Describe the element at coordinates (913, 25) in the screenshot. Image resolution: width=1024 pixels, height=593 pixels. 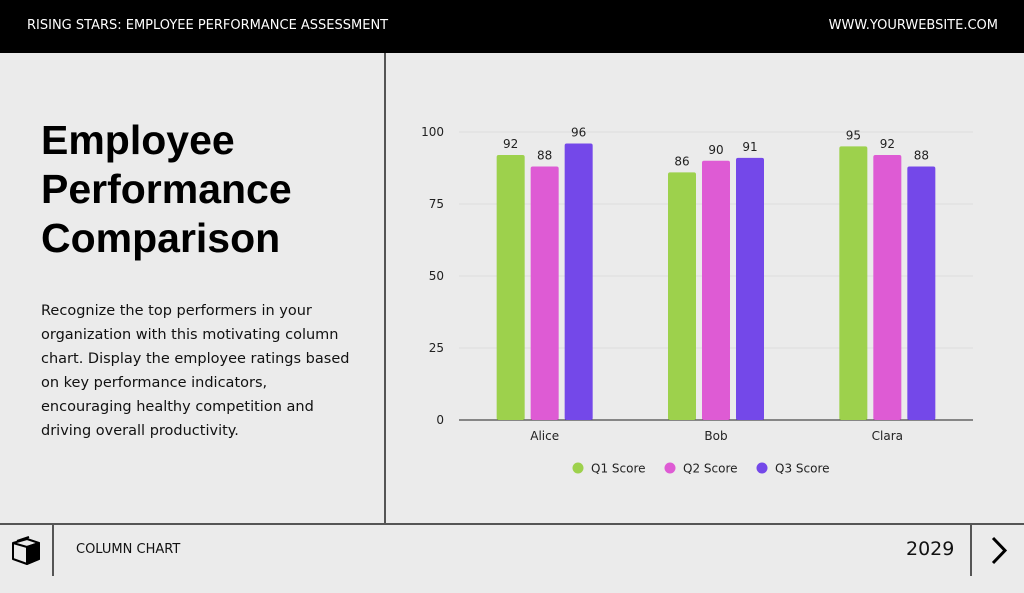
I see `website-link: WWW.YOURWEBSITE.COM` at that location.